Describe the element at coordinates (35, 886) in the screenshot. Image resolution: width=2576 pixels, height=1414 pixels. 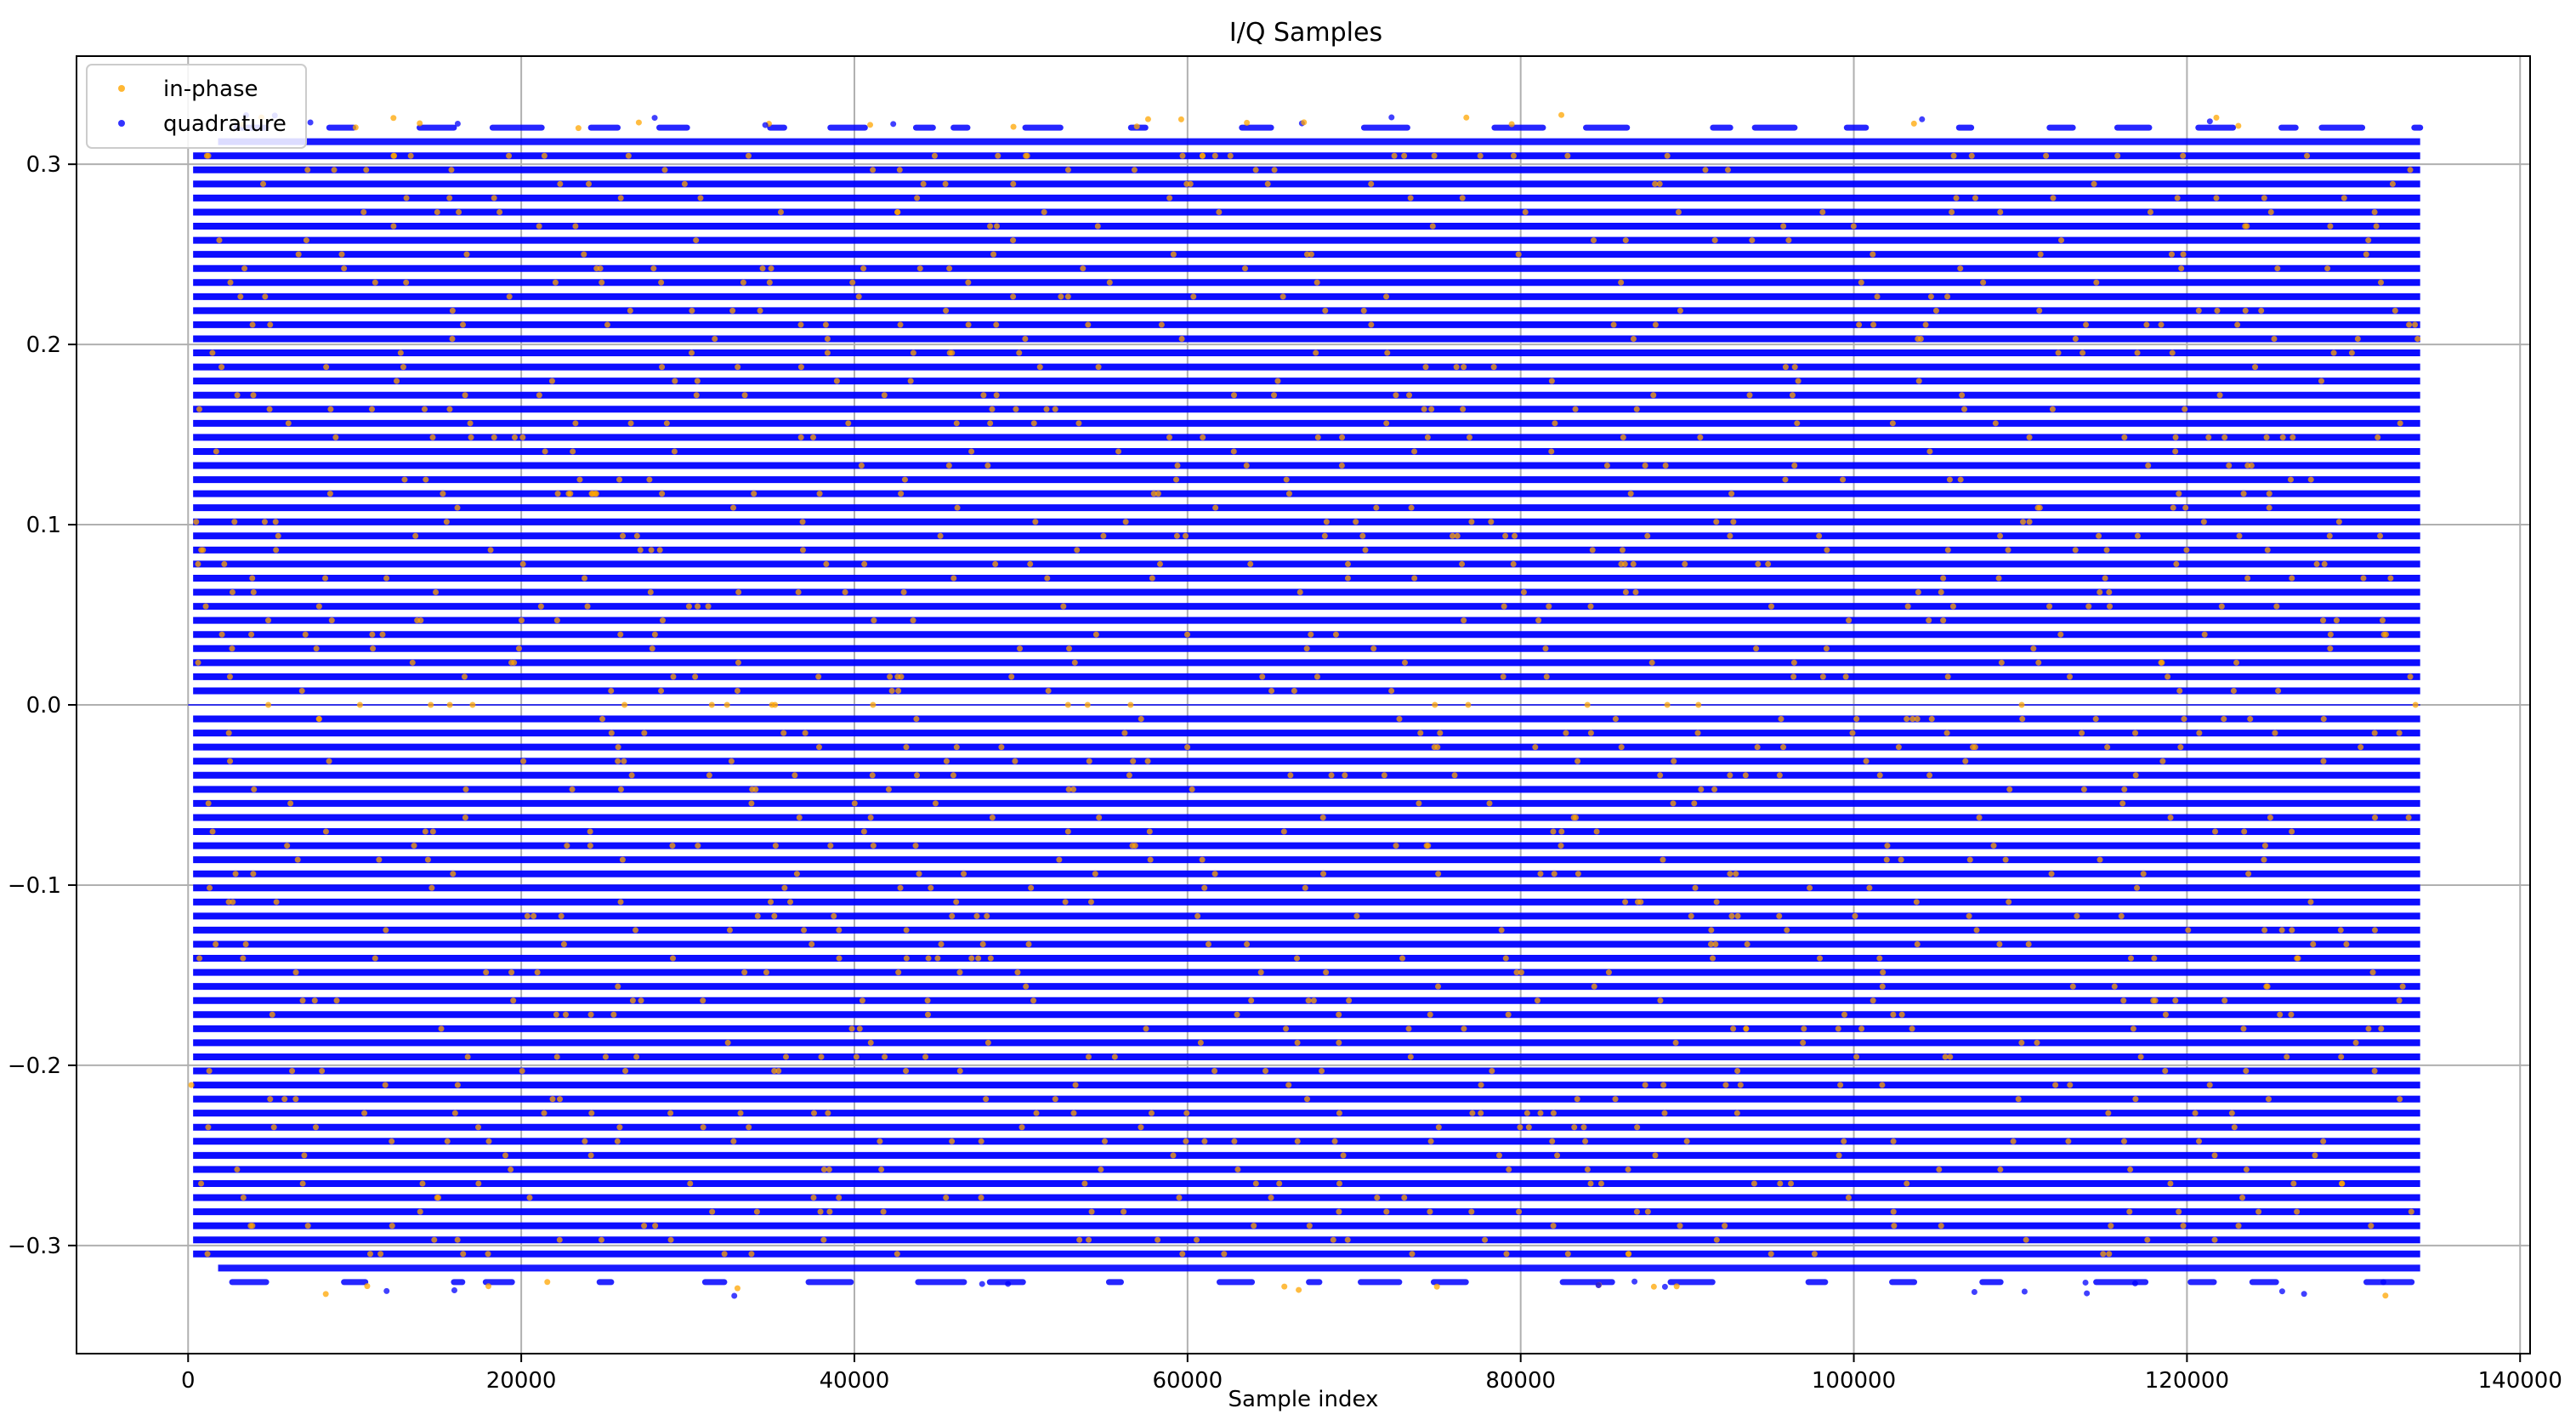
I see `y-tick-label: −0.1` at that location.